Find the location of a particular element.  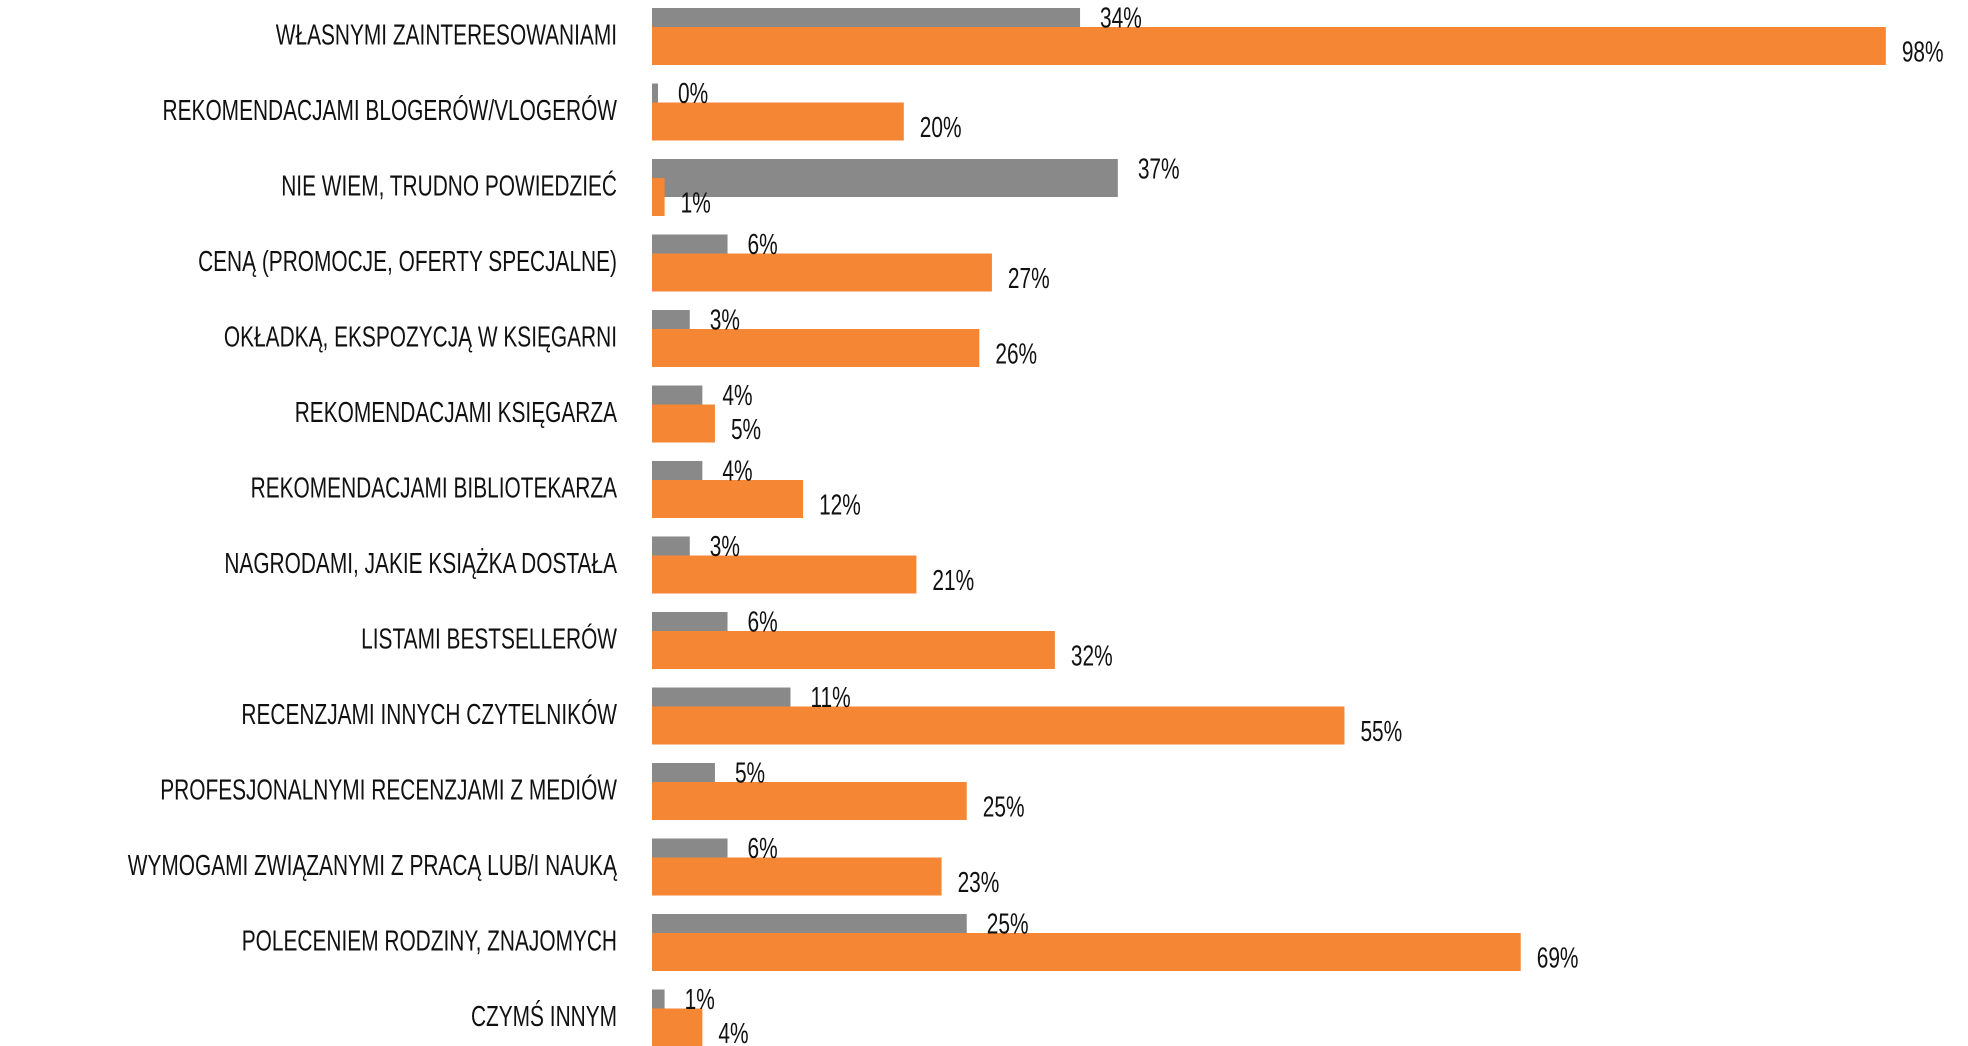

value-label: 11% is located at coordinates (830, 698).